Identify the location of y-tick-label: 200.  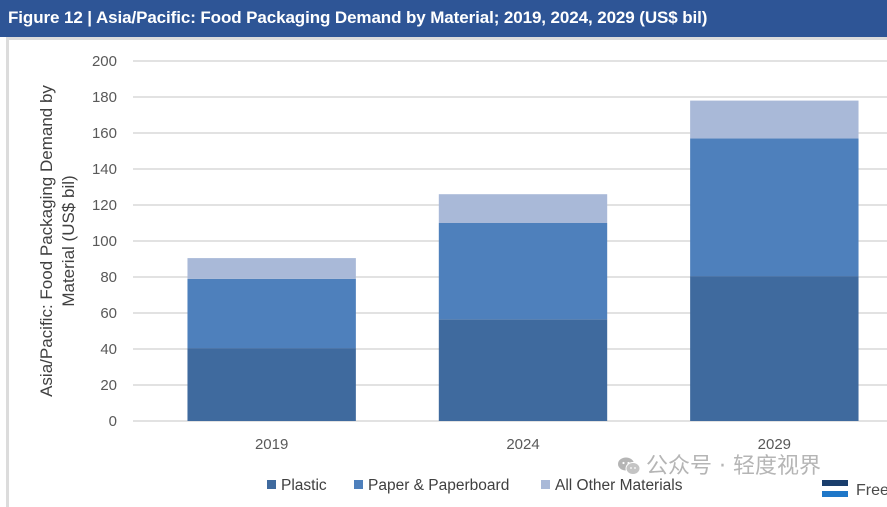
(104, 61).